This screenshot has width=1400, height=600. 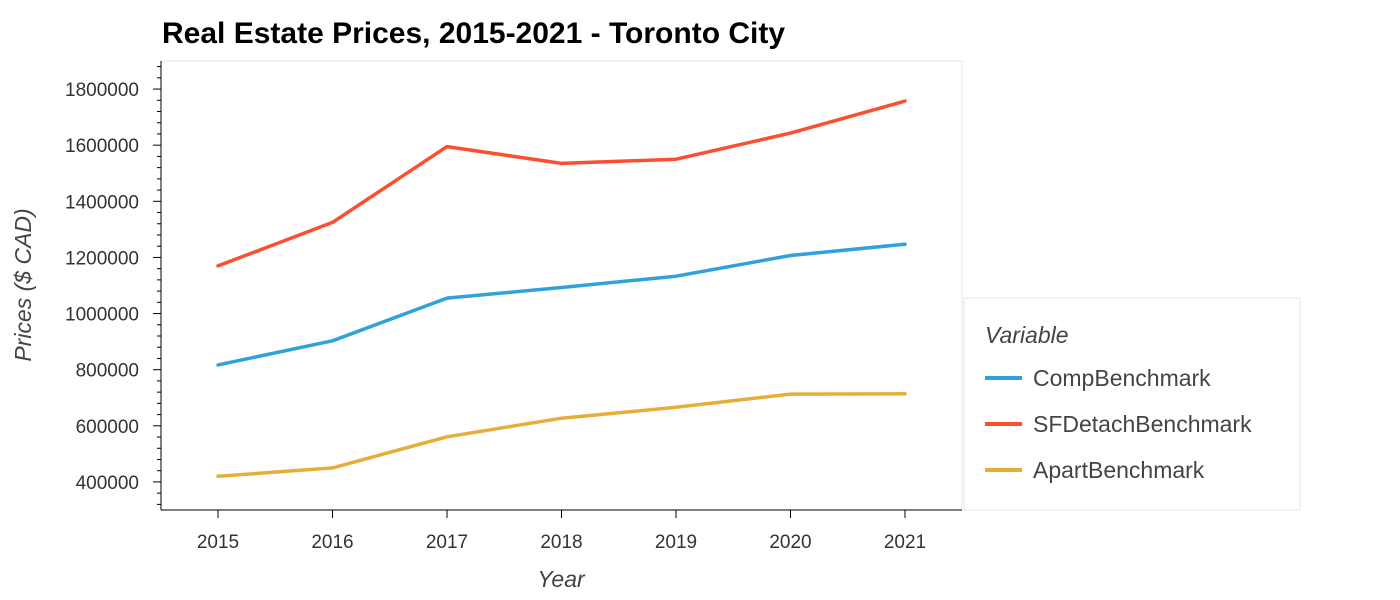 What do you see at coordinates (905, 542) in the screenshot?
I see `x-tick-label: 2021` at bounding box center [905, 542].